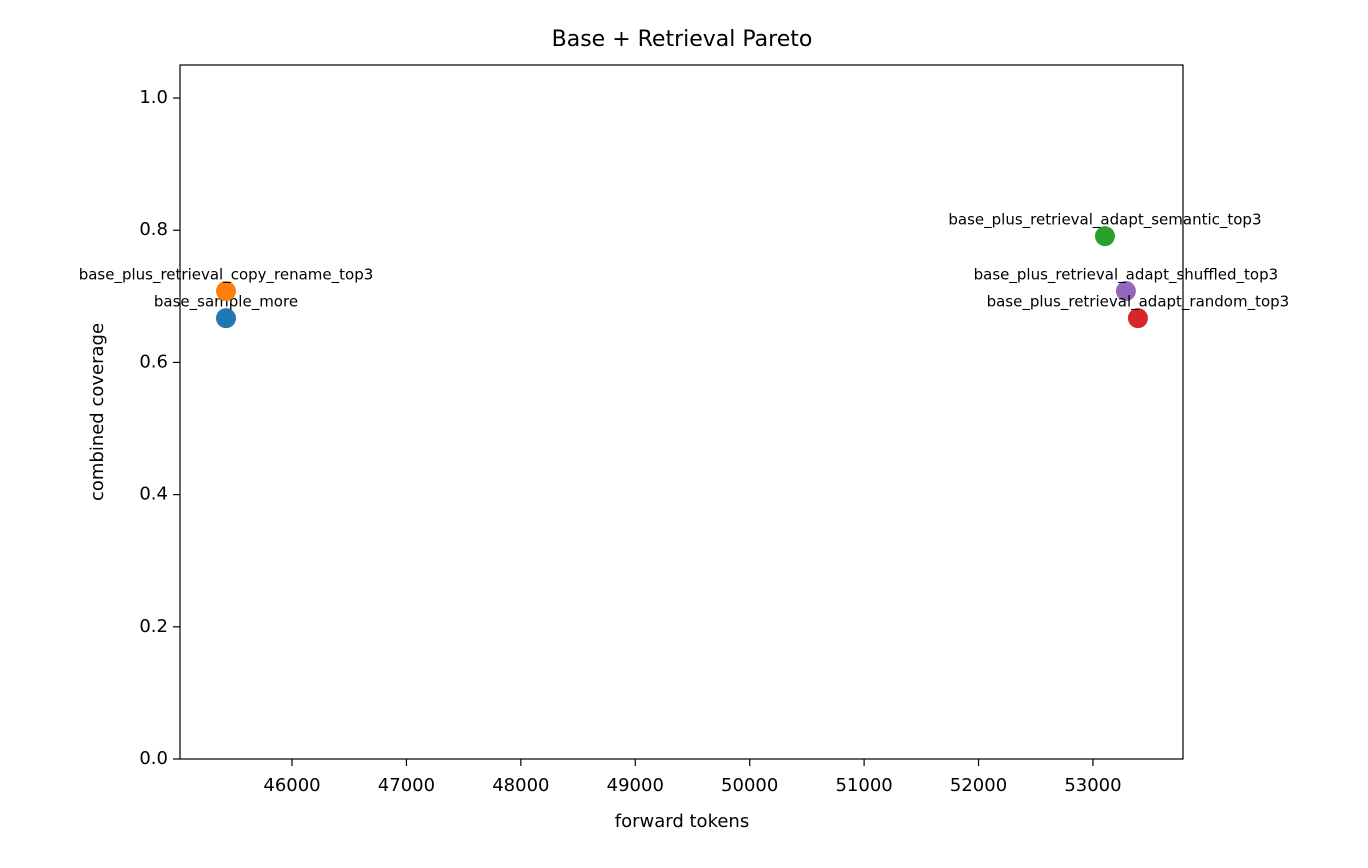  Describe the element at coordinates (1126, 275) in the screenshot. I see `point-label: base_plus_retrieval_adapt_shuffled_top3` at that location.